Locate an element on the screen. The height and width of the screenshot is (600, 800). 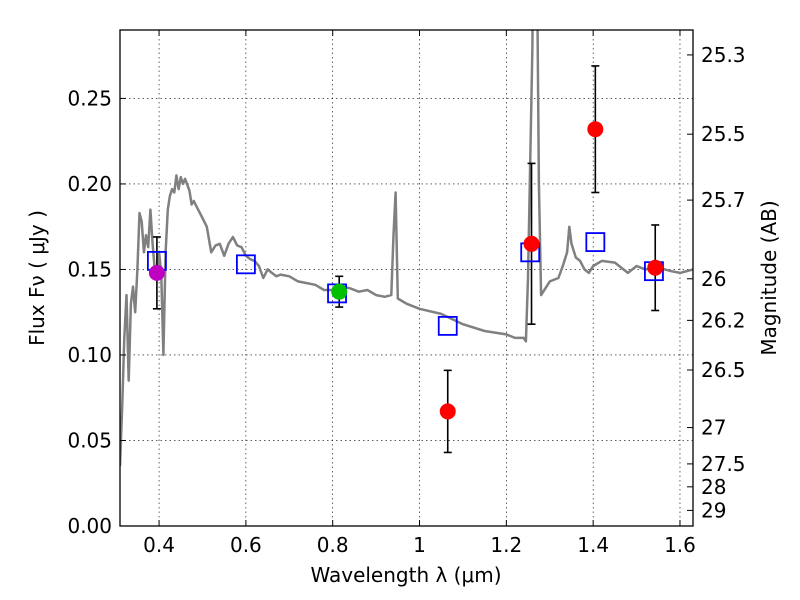
x-tick-label: 1 is located at coordinates (419, 545).